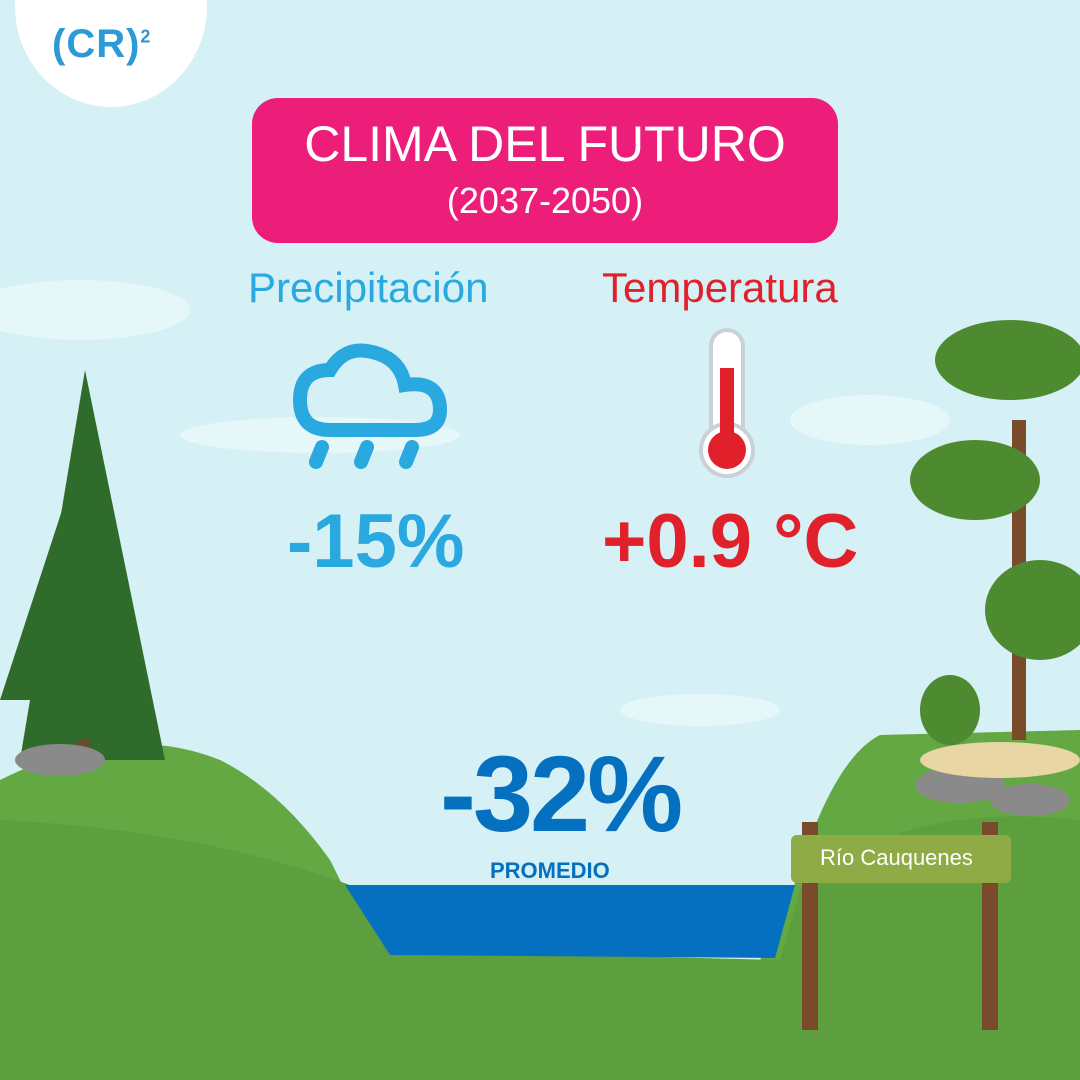 This screenshot has width=1080, height=1080. I want to click on sign-post, so click(901, 926).